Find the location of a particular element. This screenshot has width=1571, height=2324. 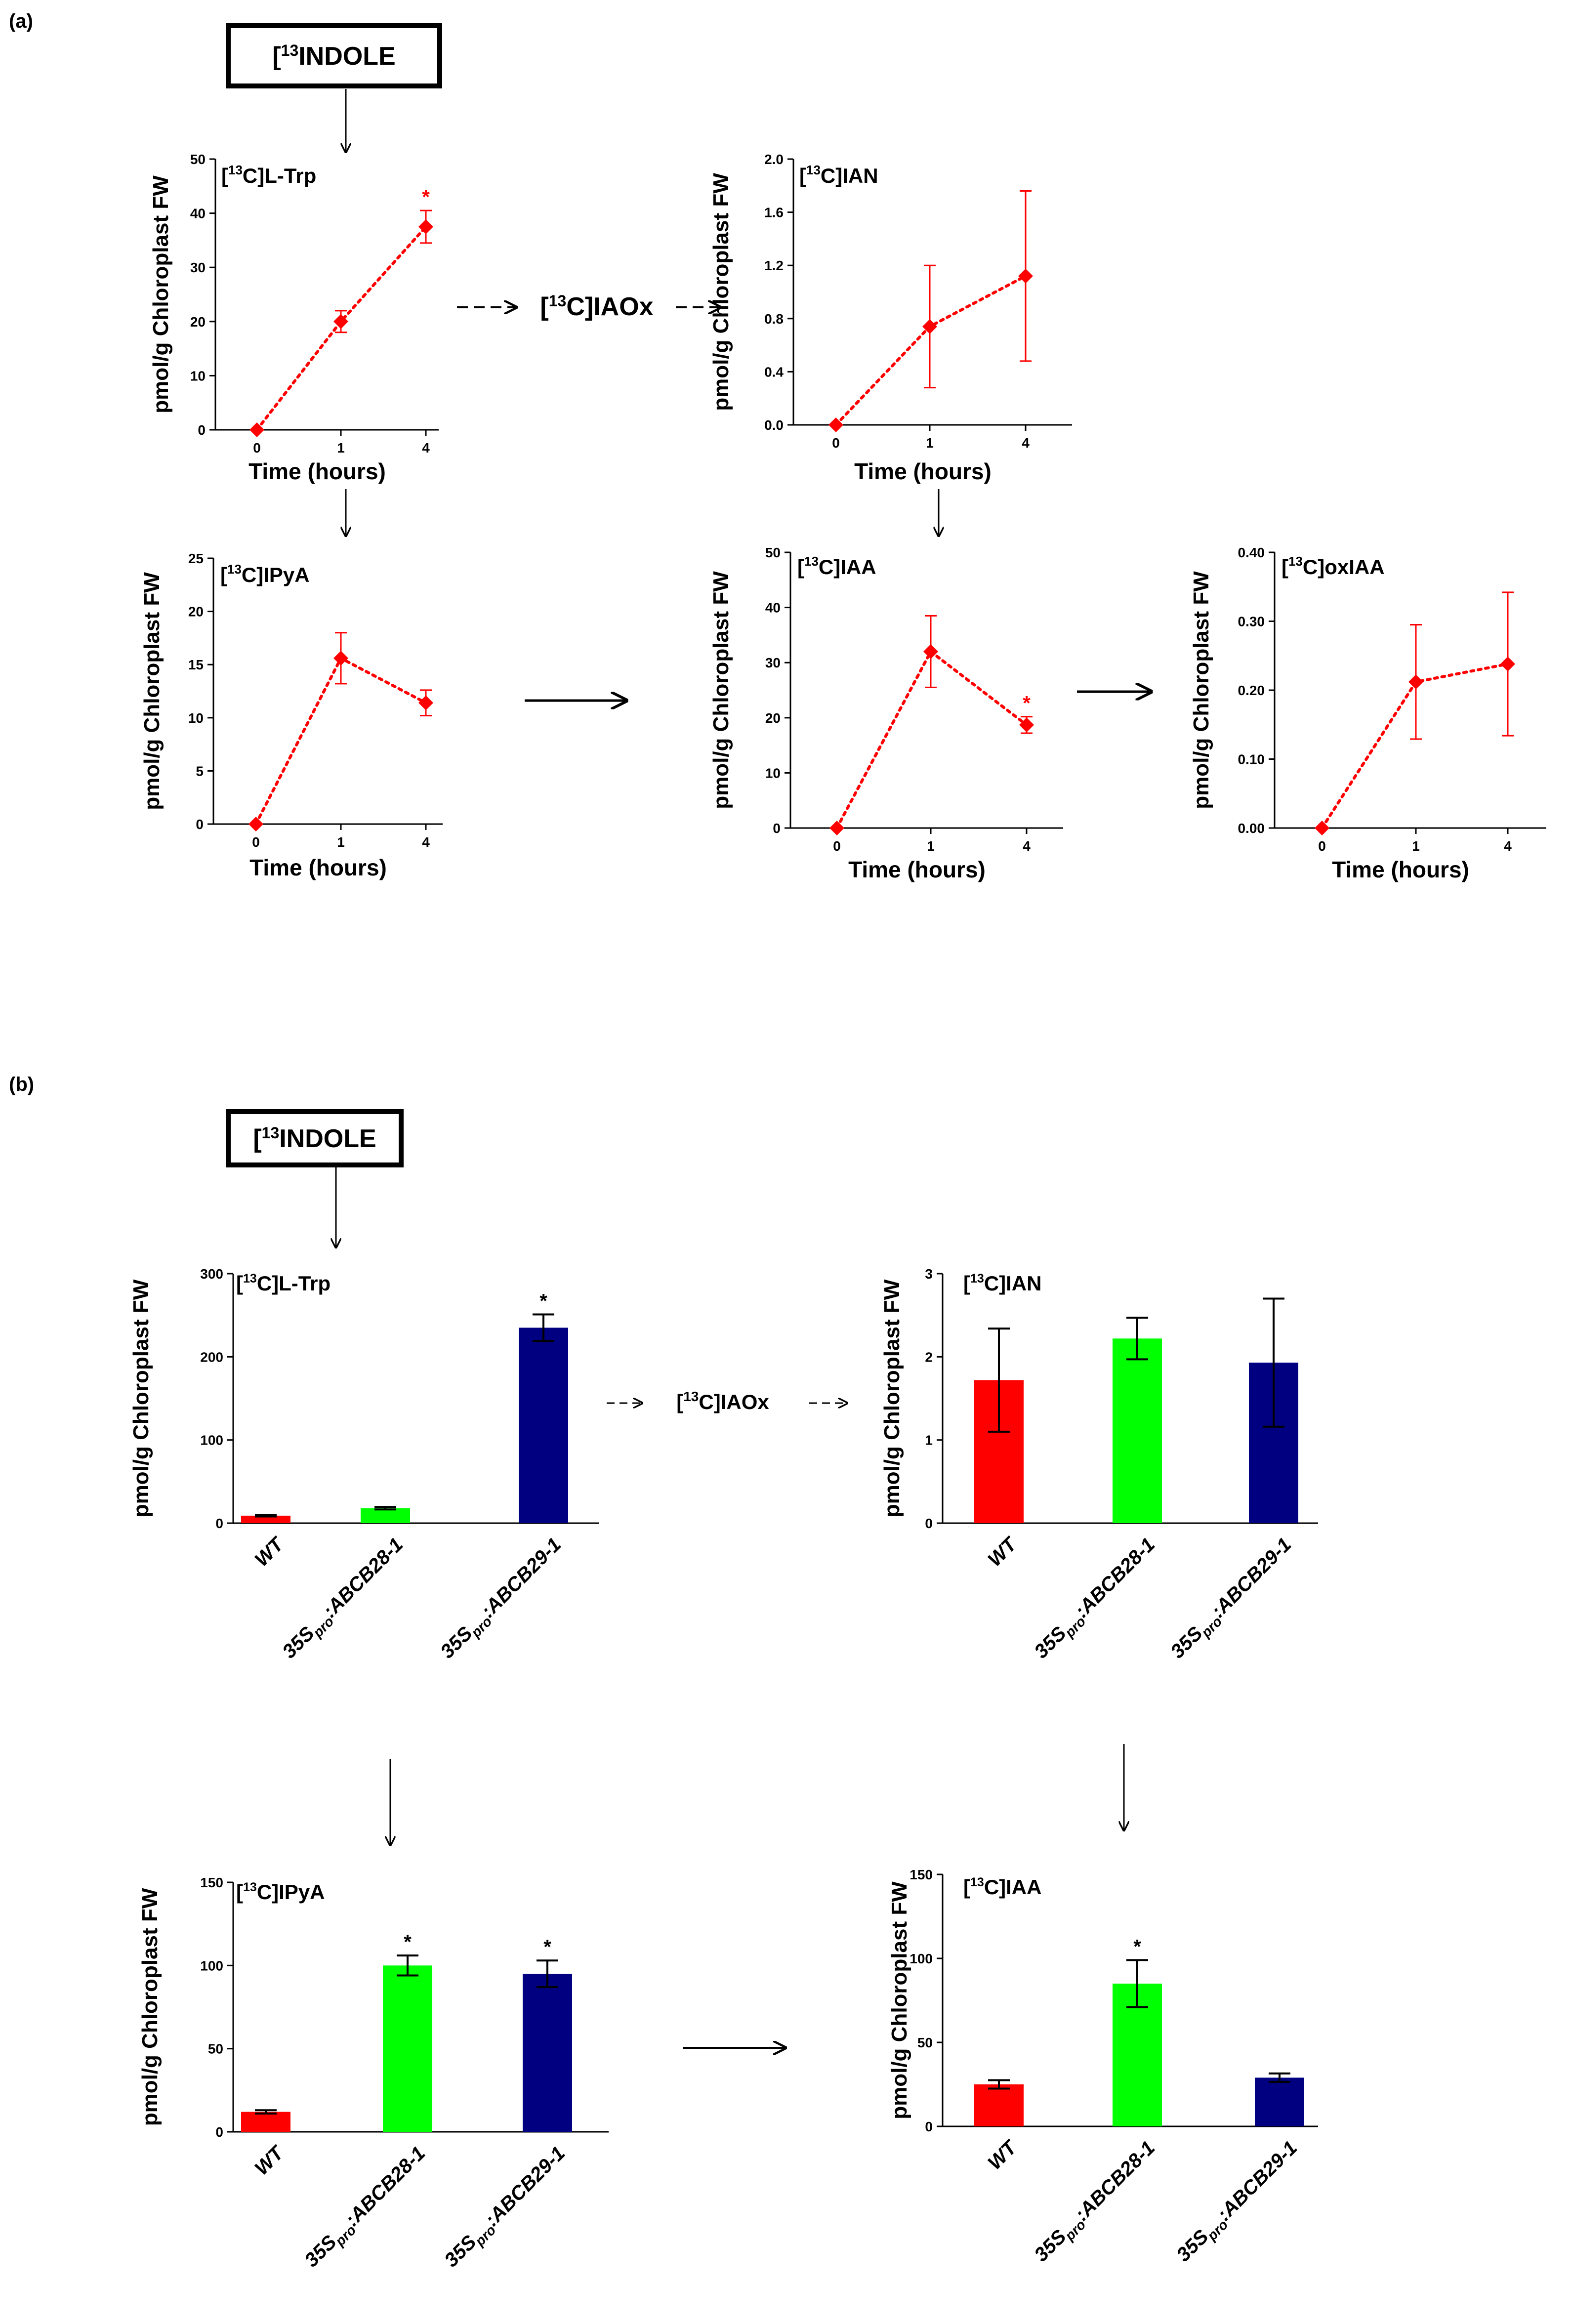

y-tick-label: 0.30 is located at coordinates (1252, 621).